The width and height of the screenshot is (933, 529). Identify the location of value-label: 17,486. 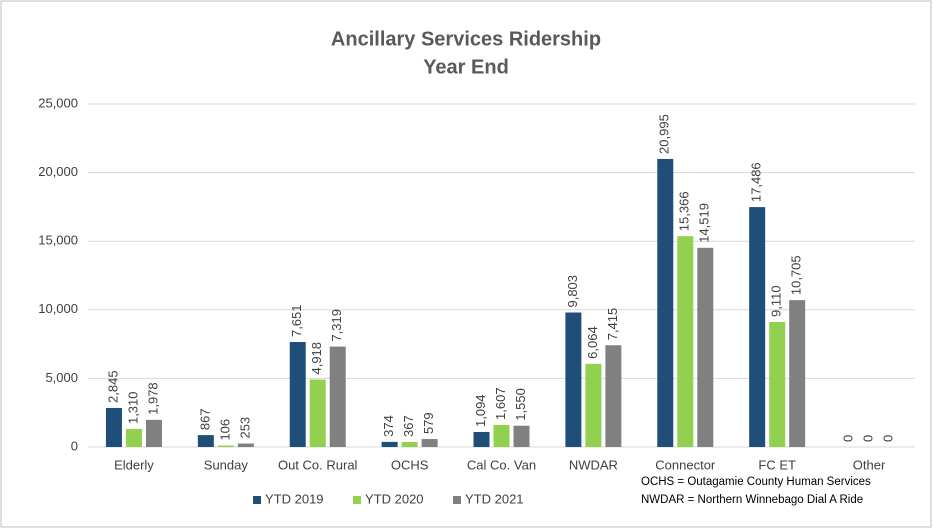
(756, 182).